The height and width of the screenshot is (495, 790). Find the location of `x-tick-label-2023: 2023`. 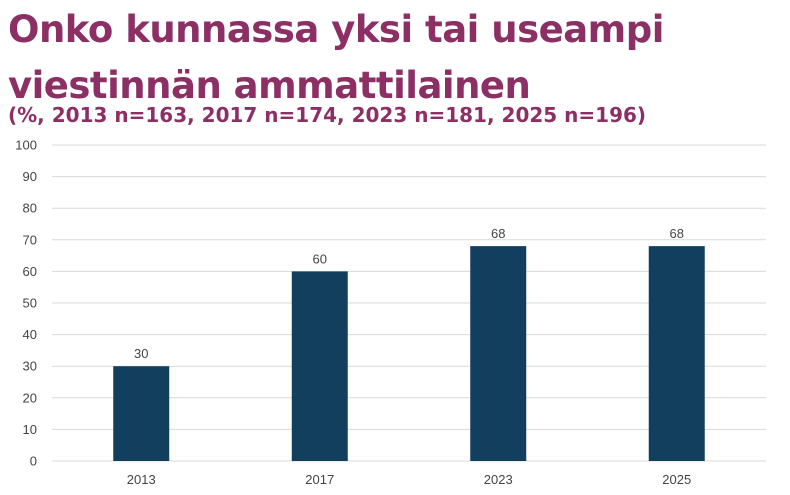

x-tick-label-2023: 2023 is located at coordinates (498, 479).